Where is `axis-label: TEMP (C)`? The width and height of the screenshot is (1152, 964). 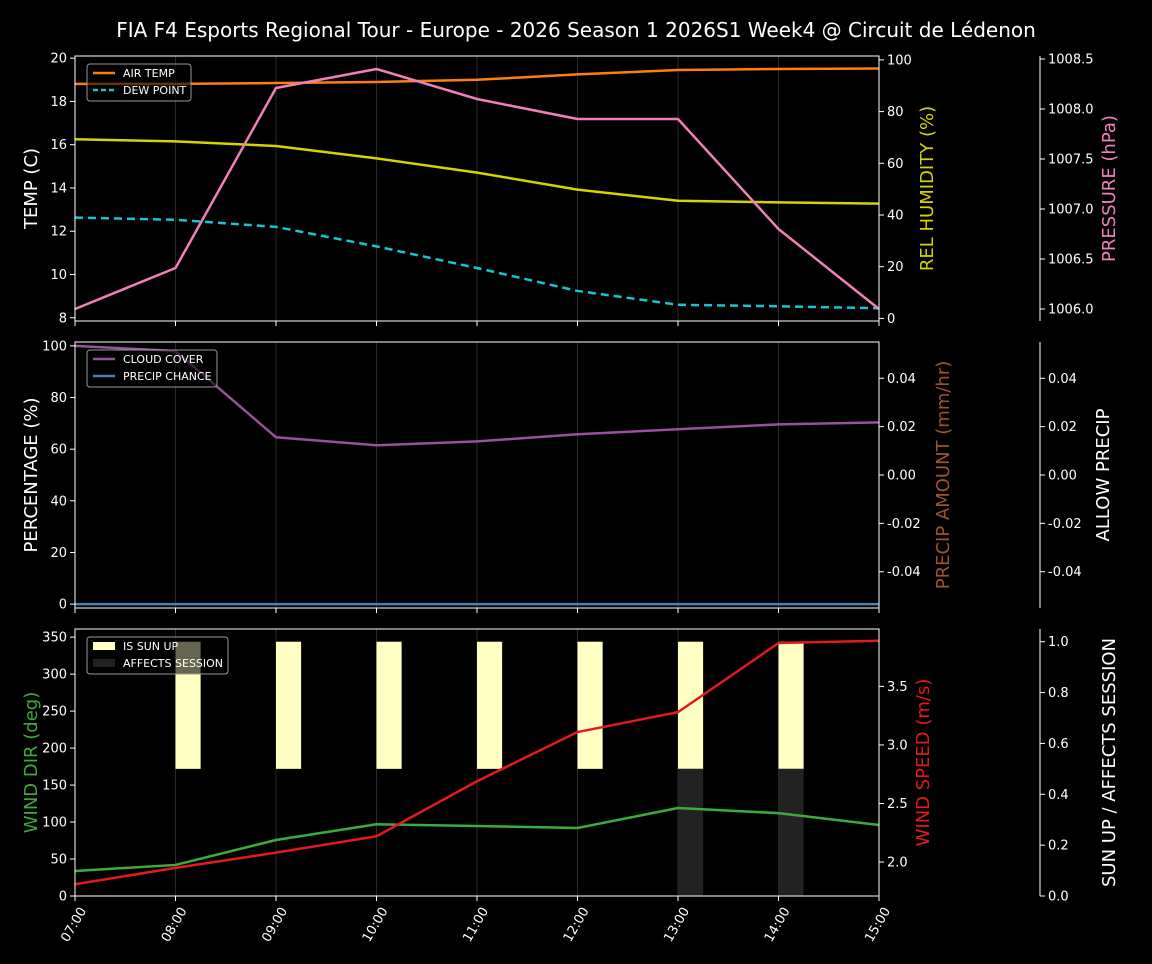 axis-label: TEMP (C) is located at coordinates (31, 189).